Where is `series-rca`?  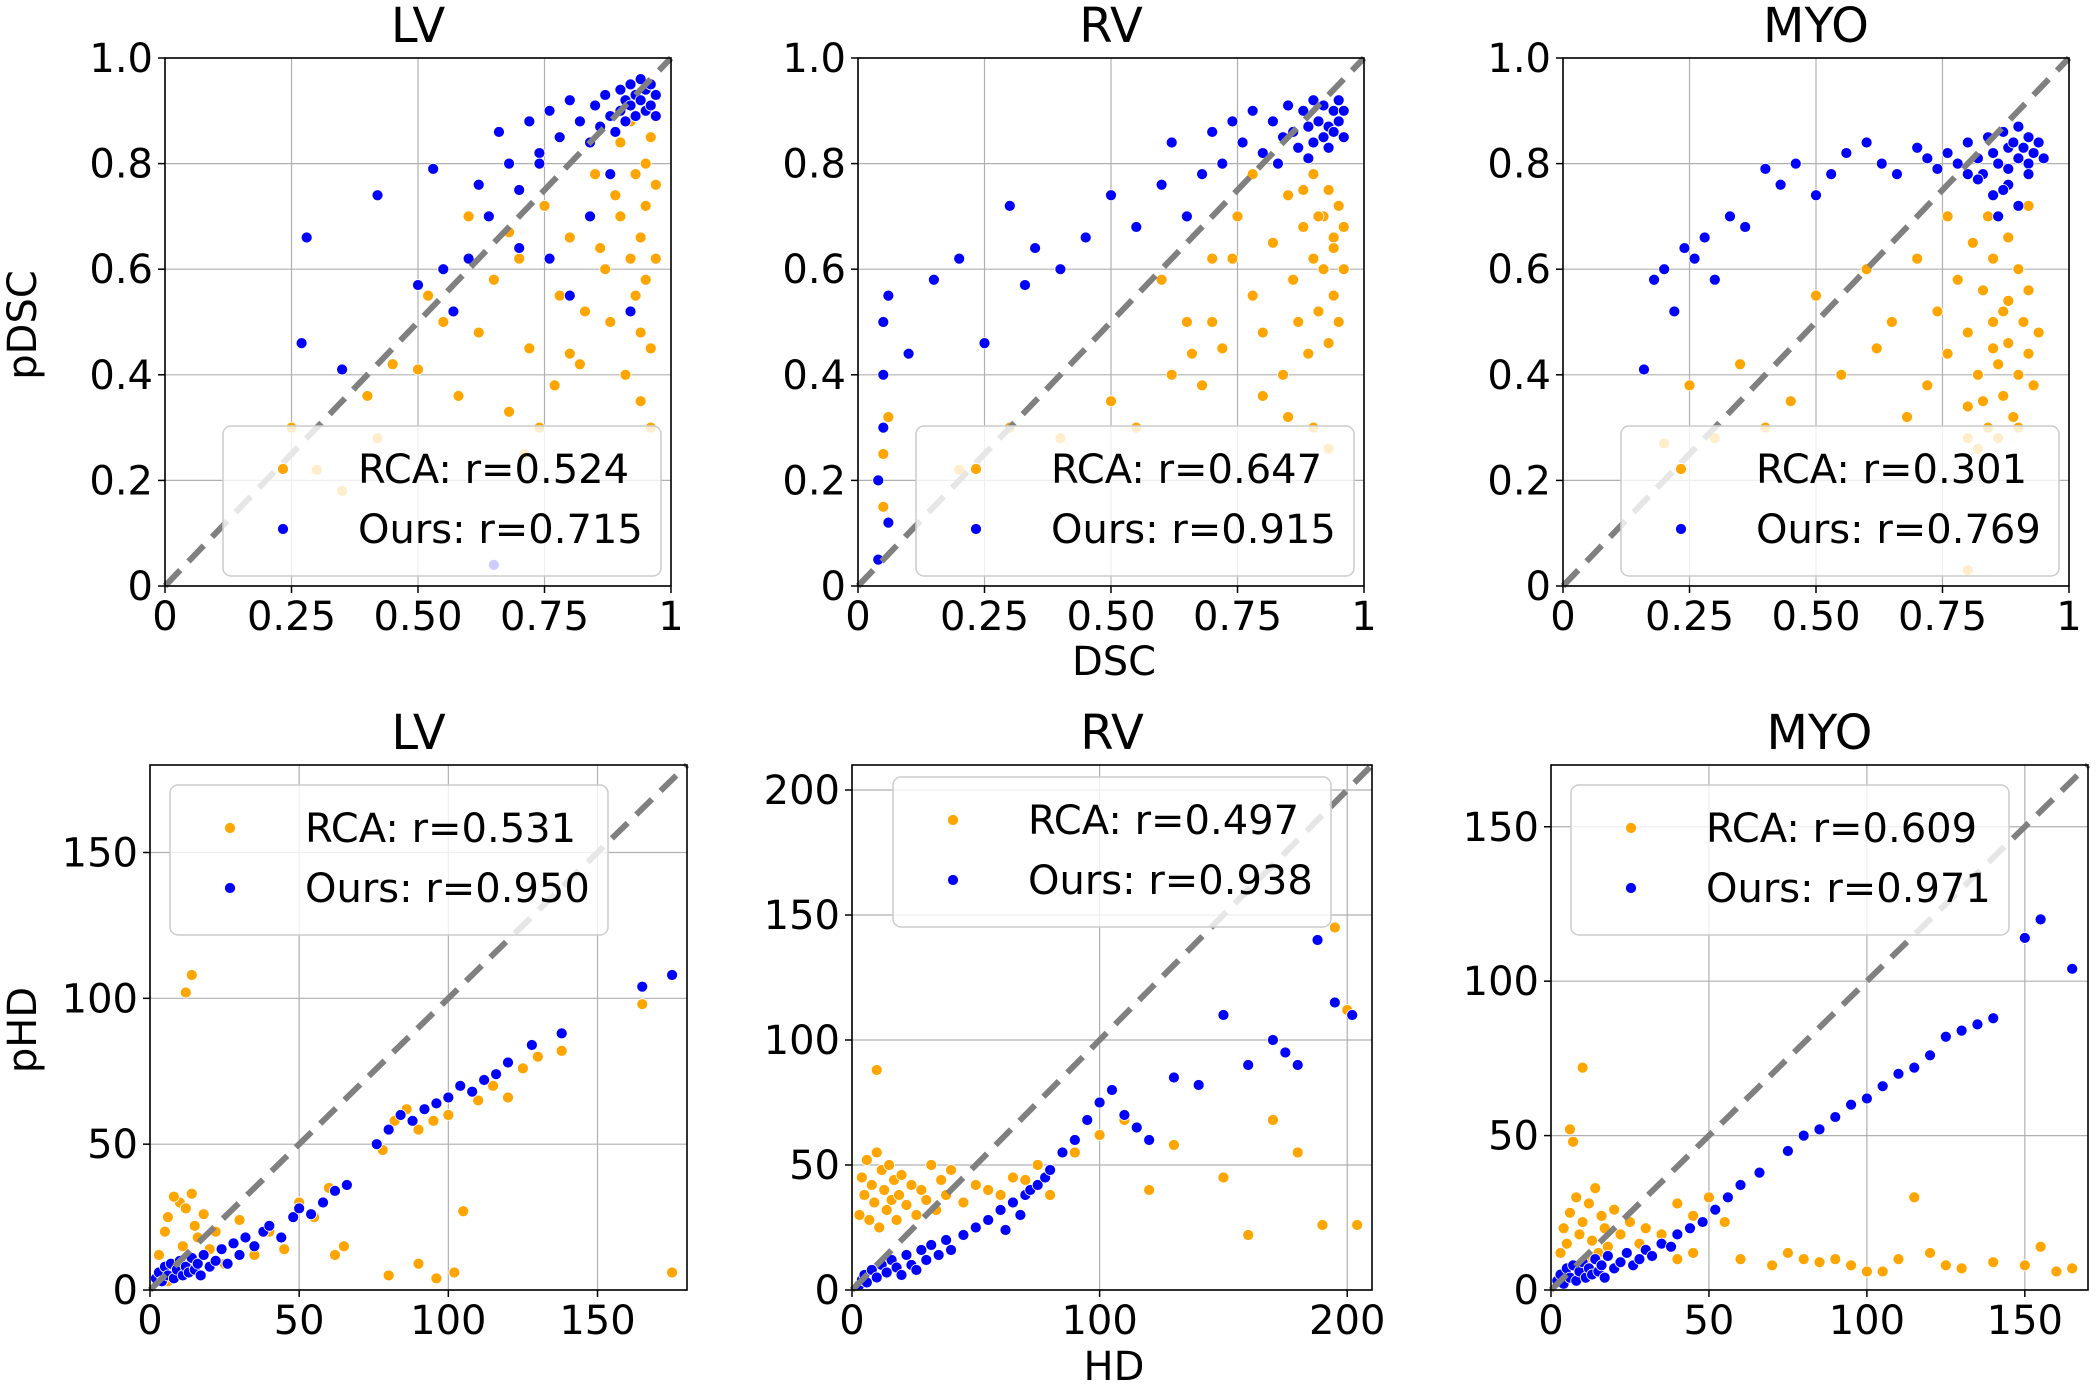 series-rca is located at coordinates (1111, 367).